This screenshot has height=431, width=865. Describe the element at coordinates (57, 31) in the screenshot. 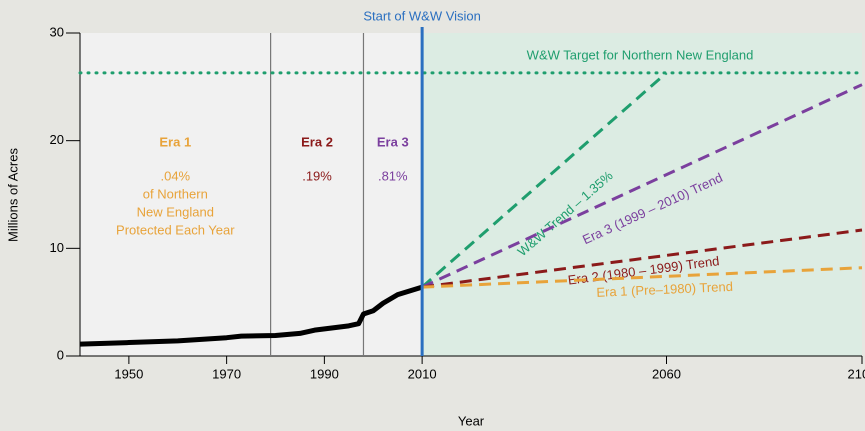

I see `y-tick-label: 30` at that location.